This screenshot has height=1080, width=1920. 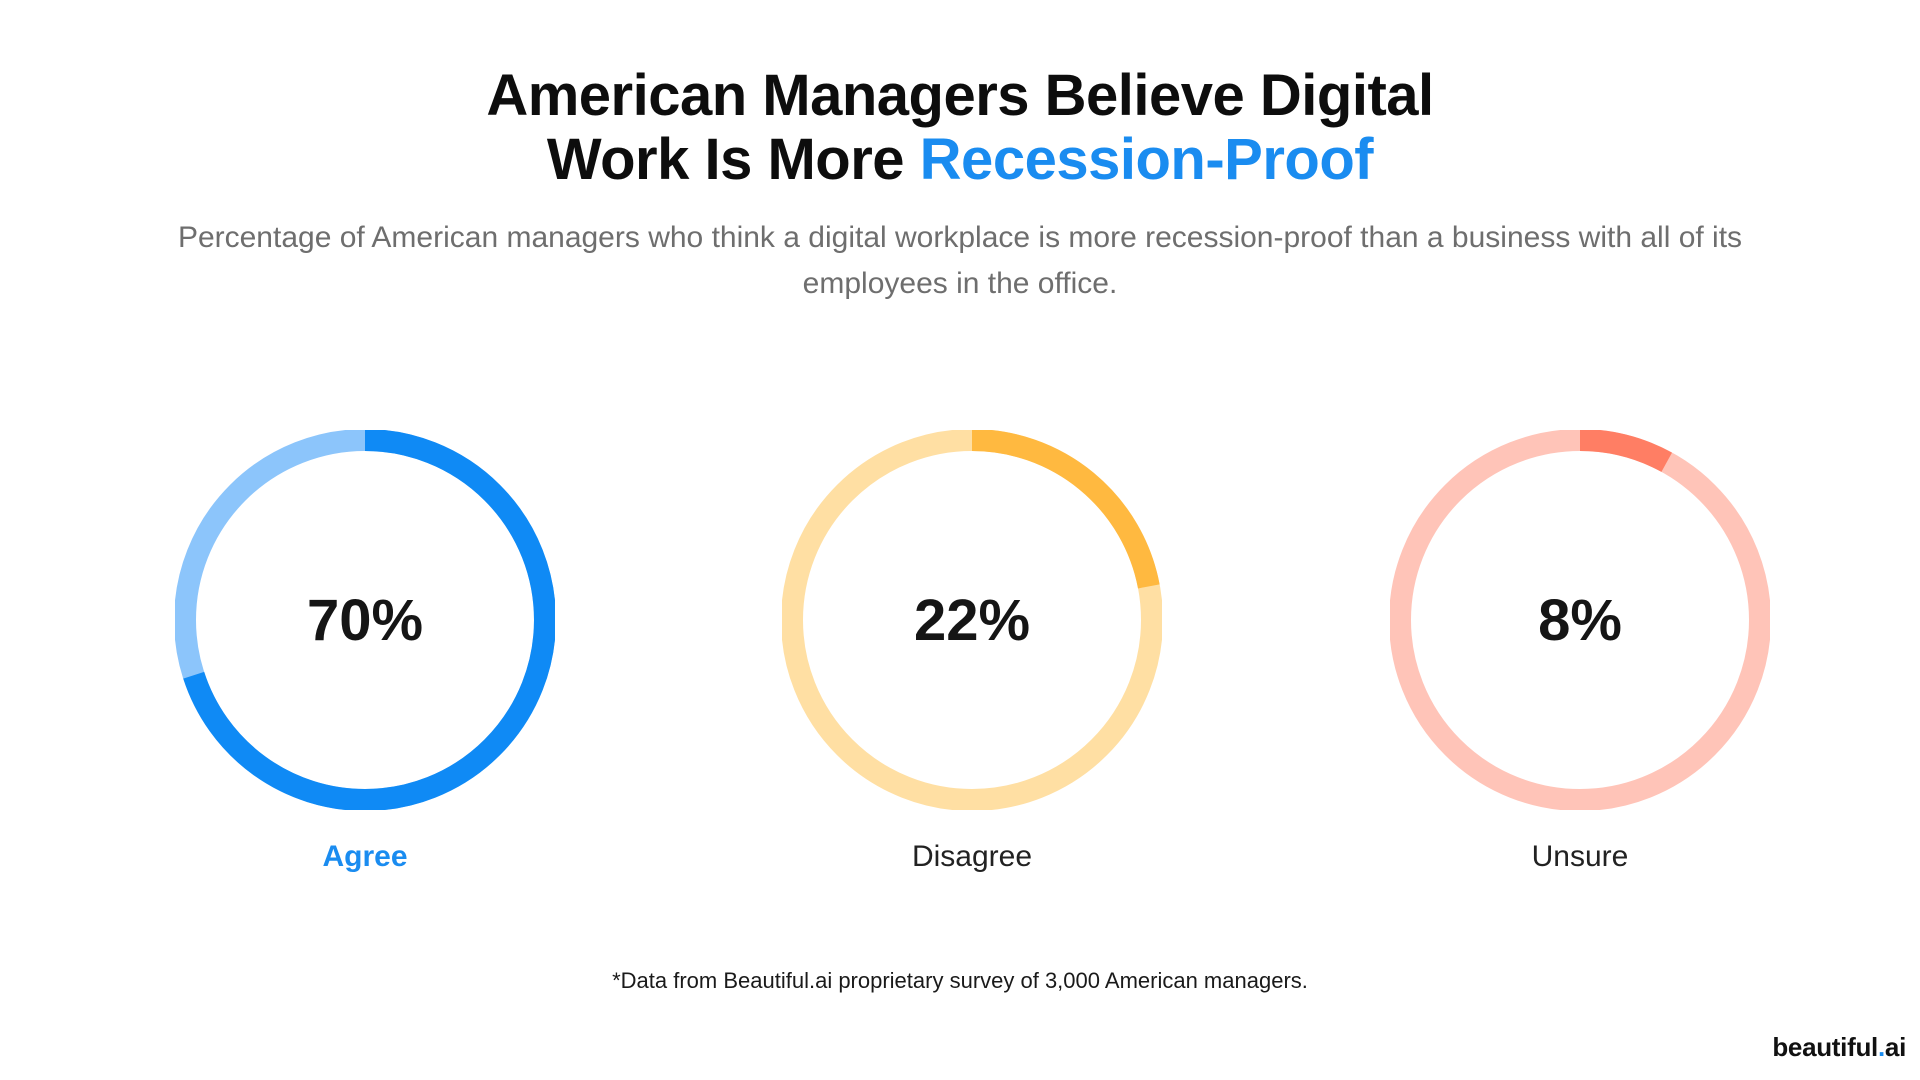 I want to click on donut-unsure-label: Unsure, so click(x=1580, y=856).